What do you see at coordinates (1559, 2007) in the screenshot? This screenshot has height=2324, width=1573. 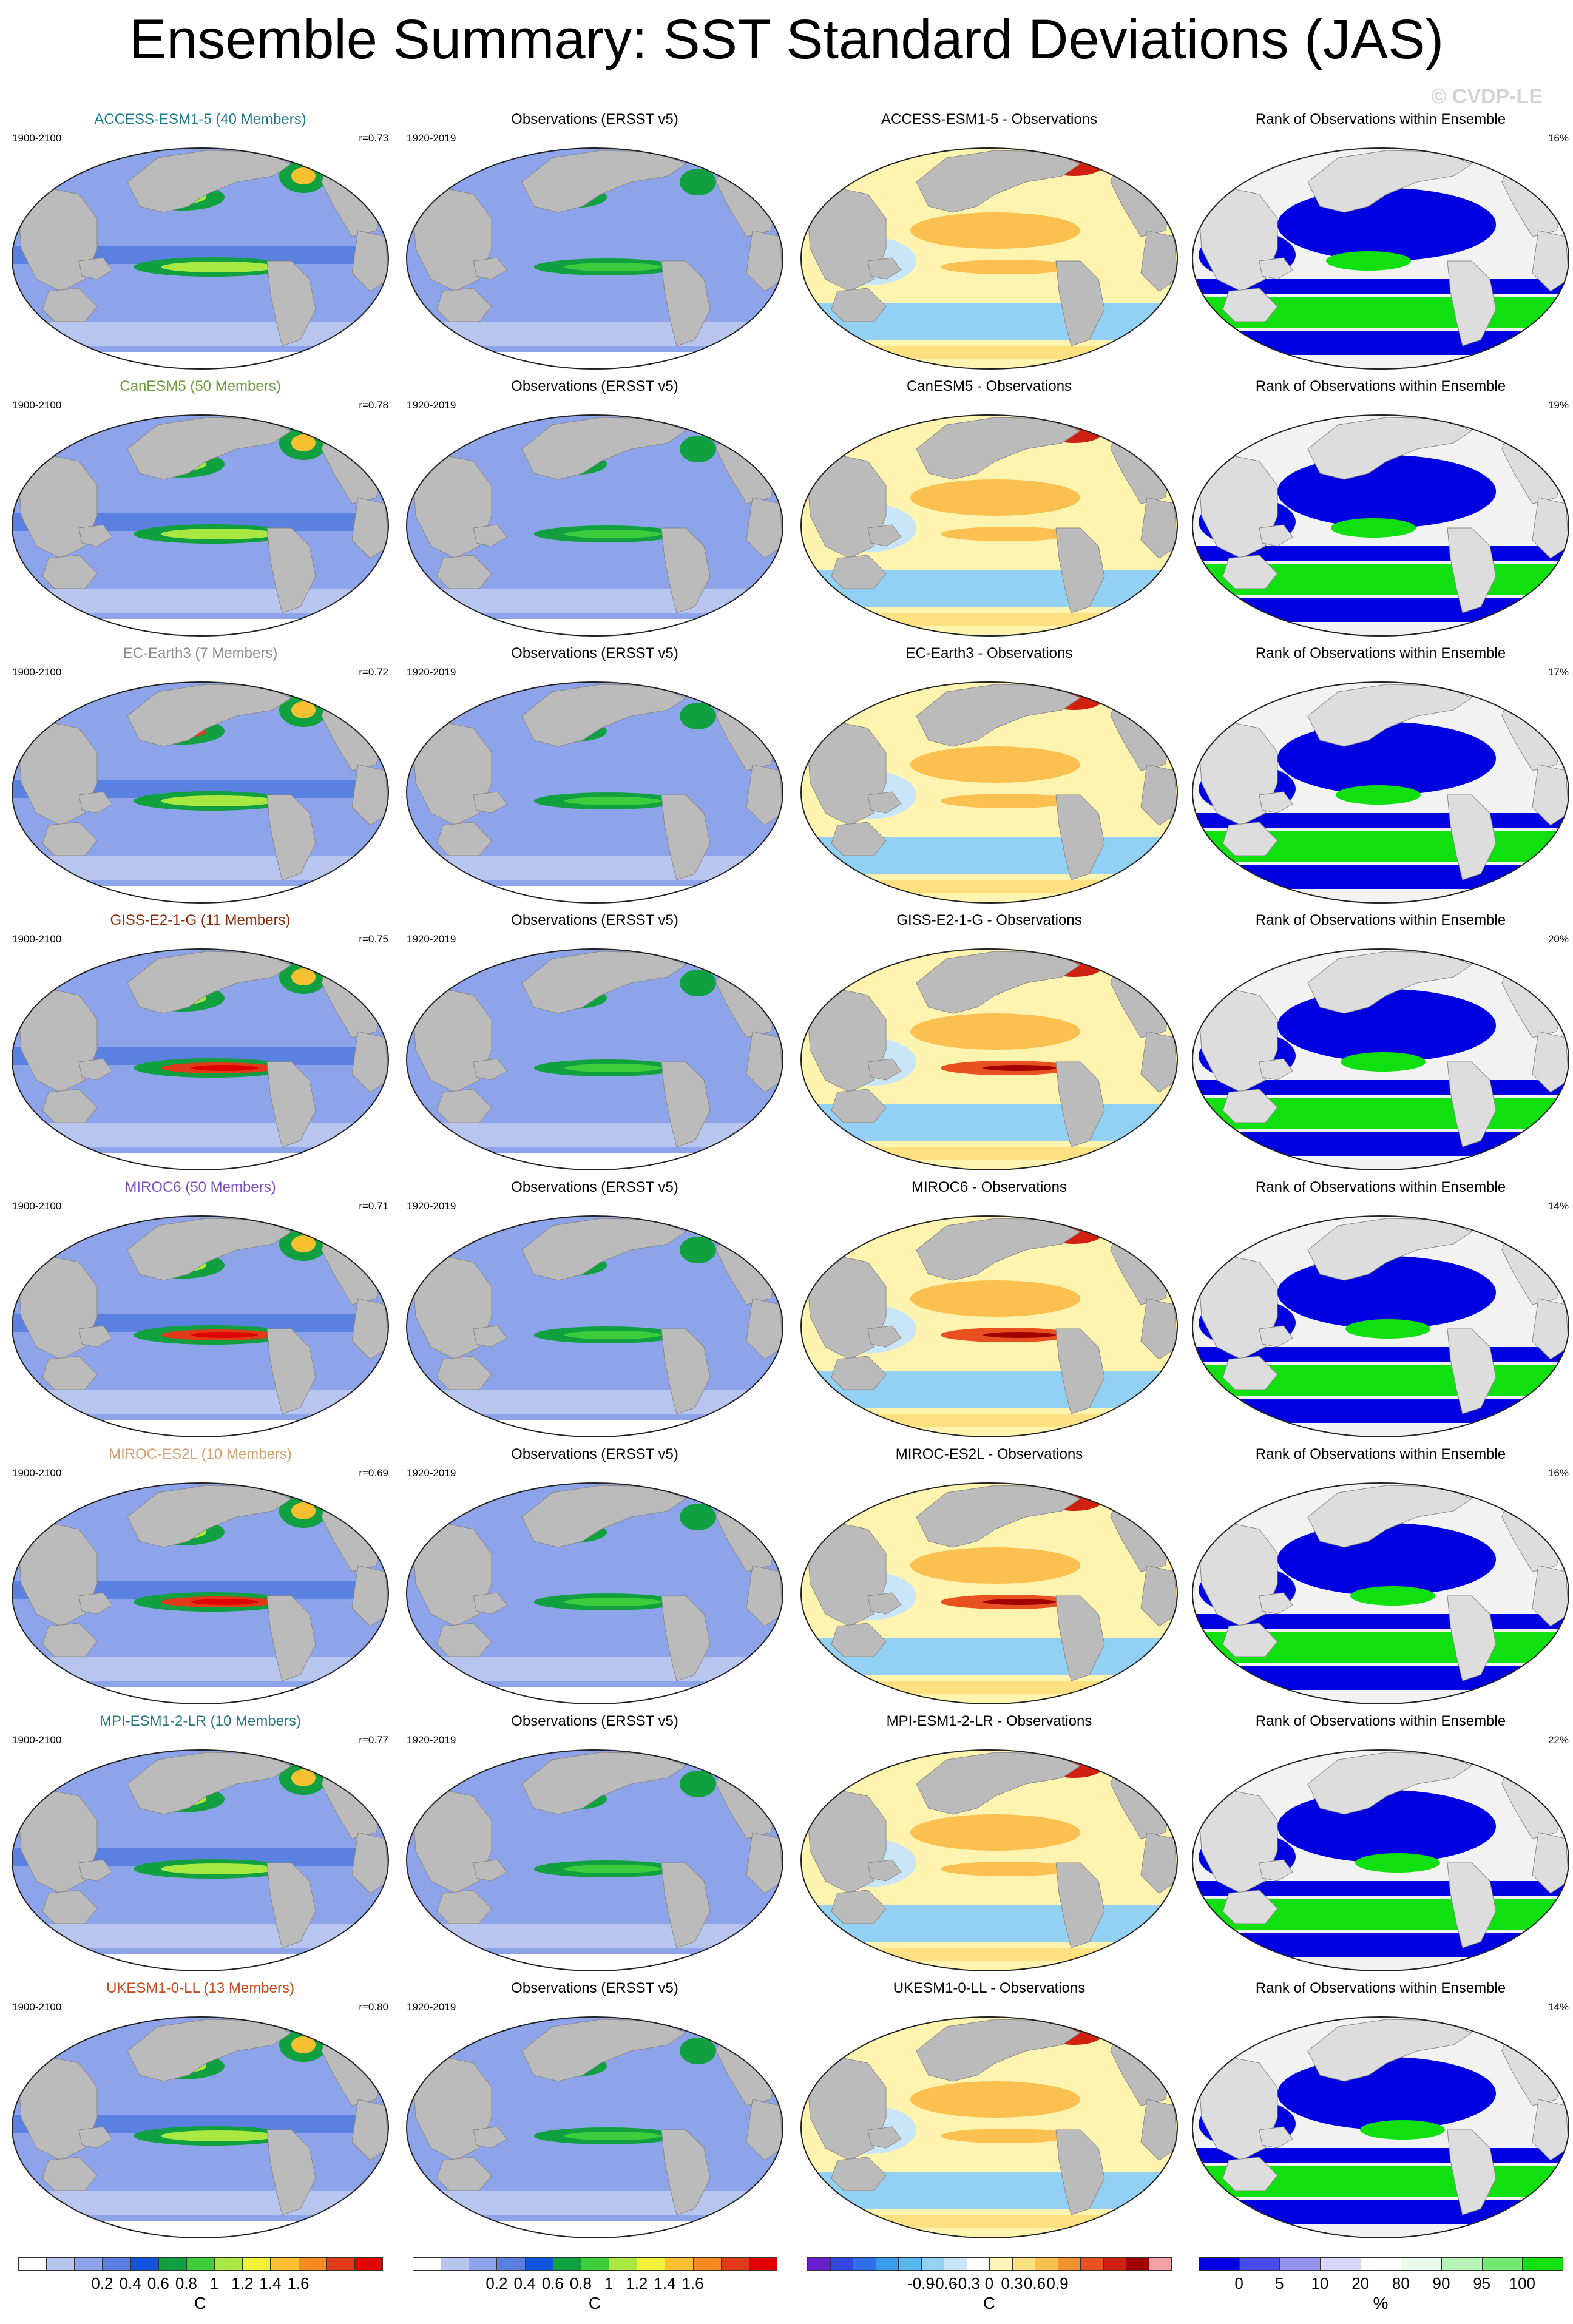 I see `rank-percent: 14%` at bounding box center [1559, 2007].